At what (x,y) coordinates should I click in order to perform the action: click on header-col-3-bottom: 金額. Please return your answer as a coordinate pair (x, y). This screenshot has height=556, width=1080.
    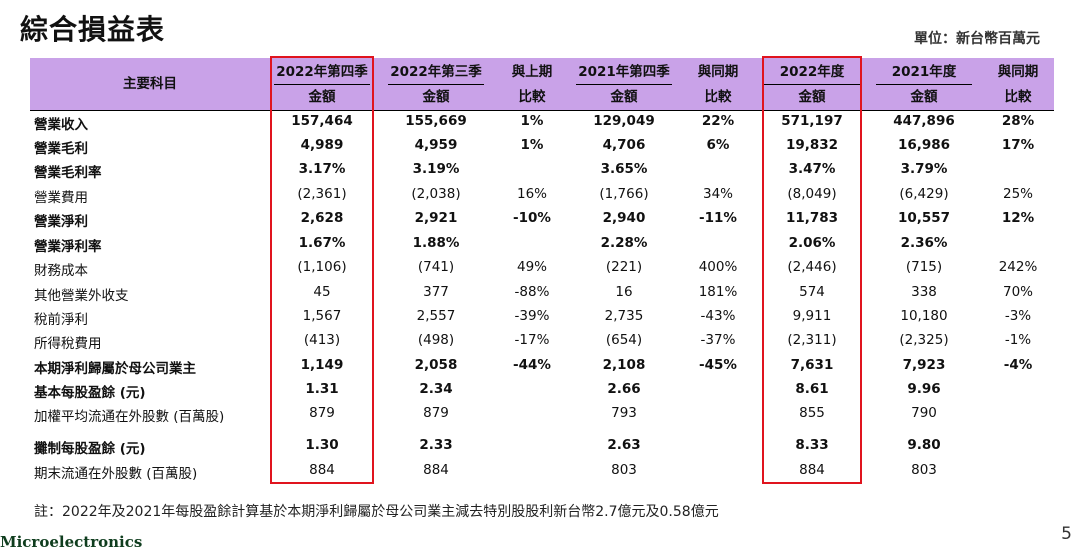
    Looking at the image, I should click on (624, 97).